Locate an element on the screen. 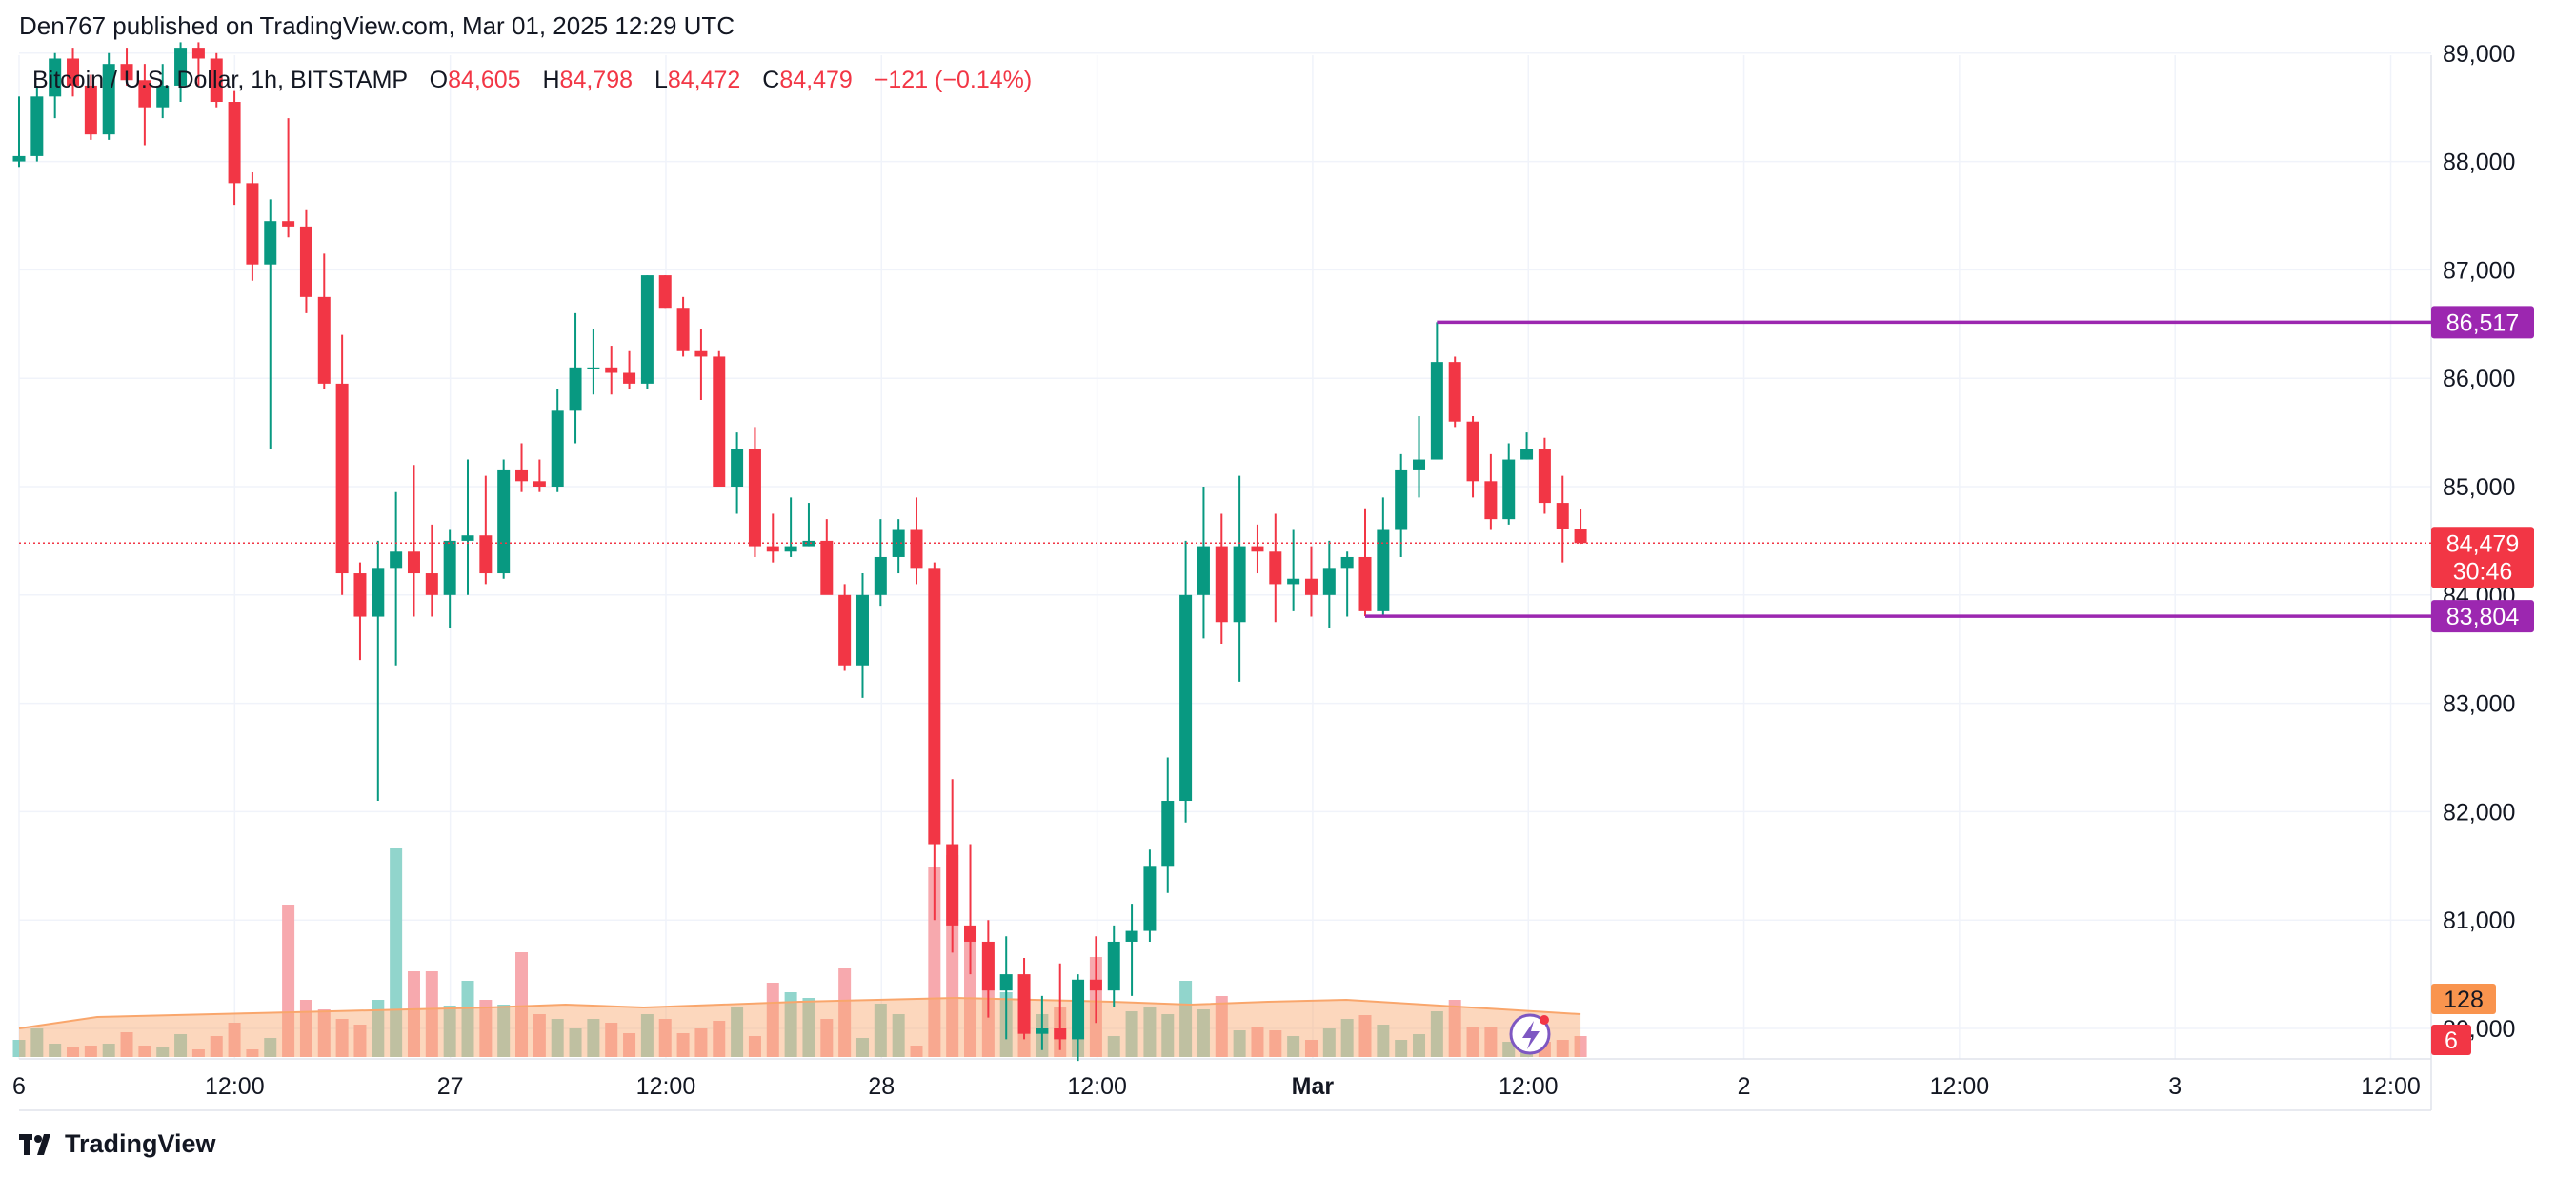 The image size is (2576, 1177). volume-badge is located at coordinates (2451, 1040).